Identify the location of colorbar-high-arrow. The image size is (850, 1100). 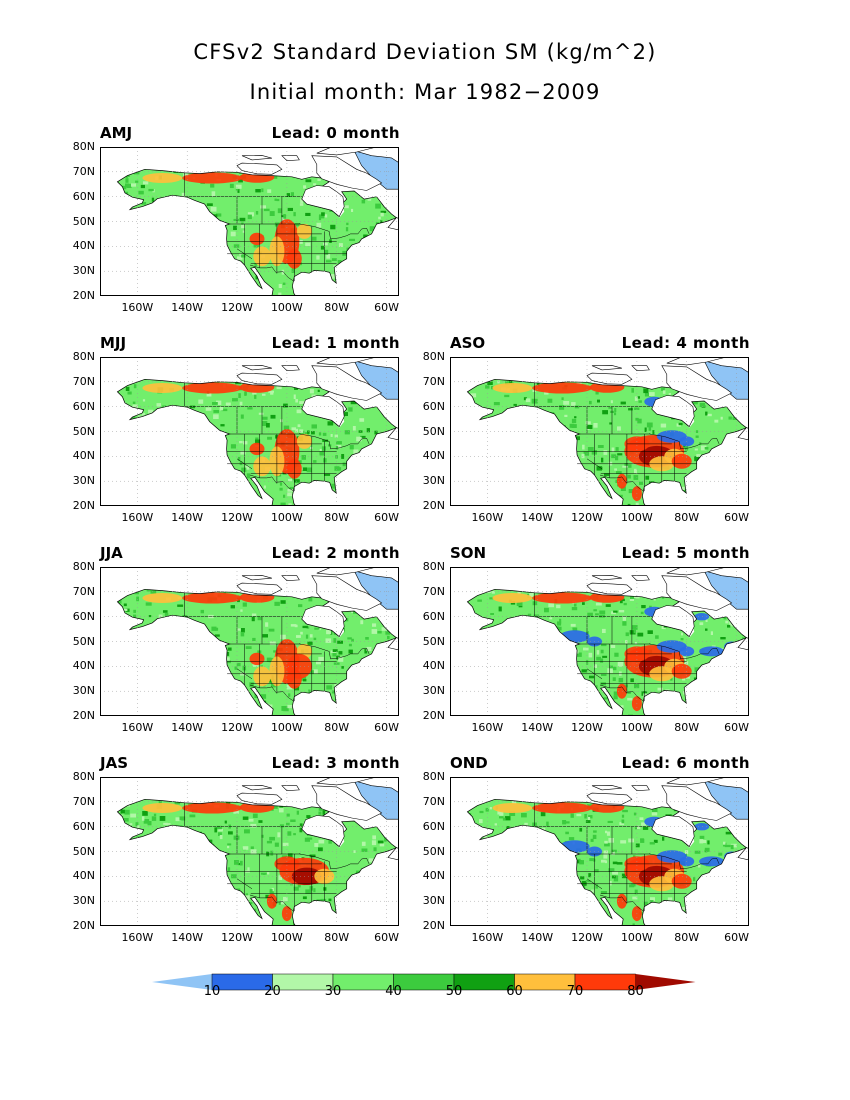
(665, 982).